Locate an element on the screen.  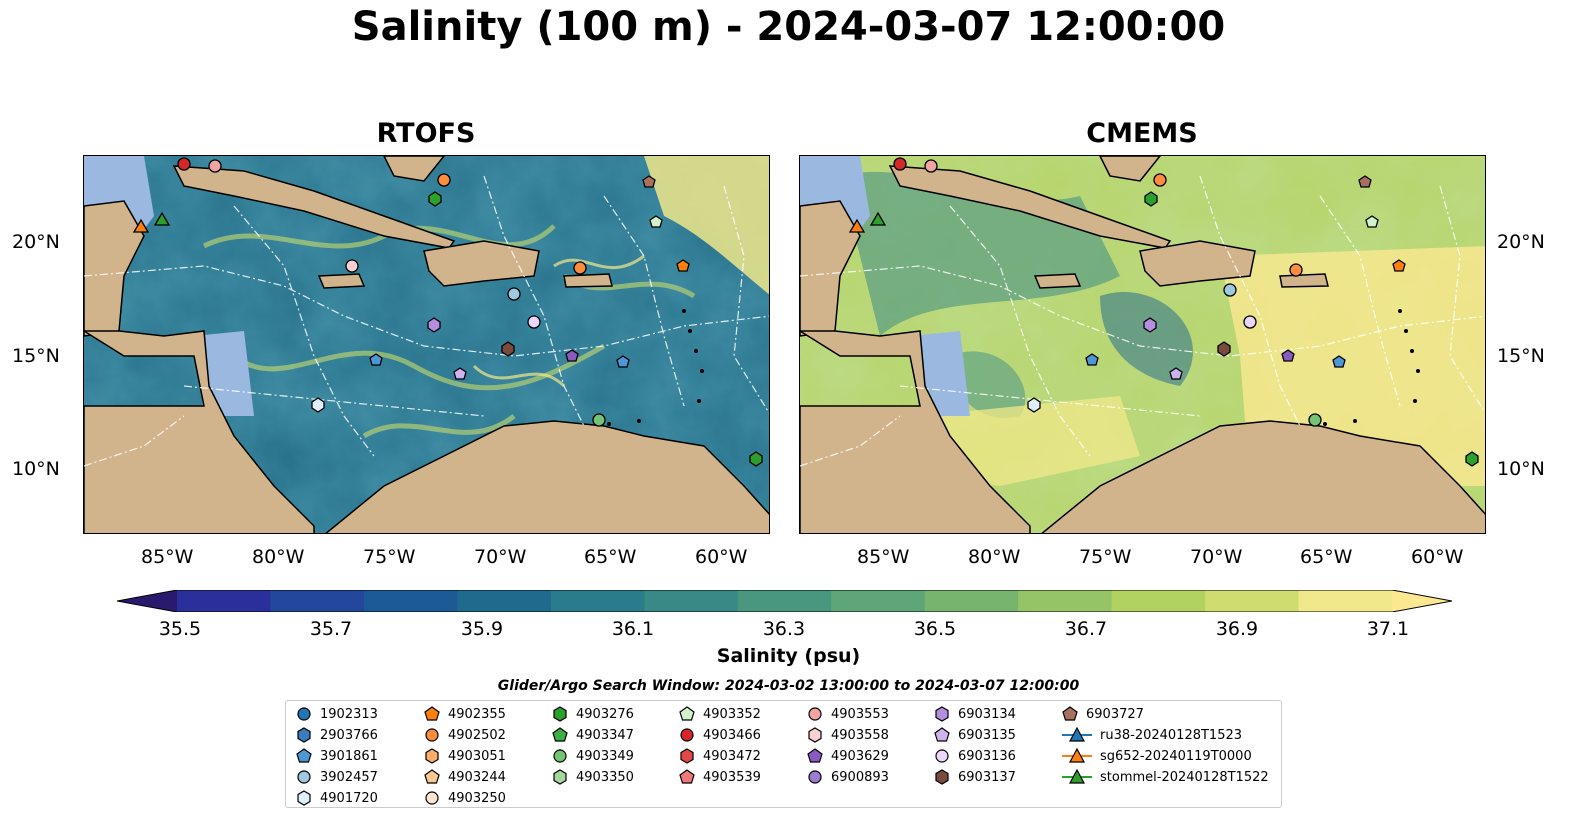
legend-item: 4903558 is located at coordinates (848, 735).